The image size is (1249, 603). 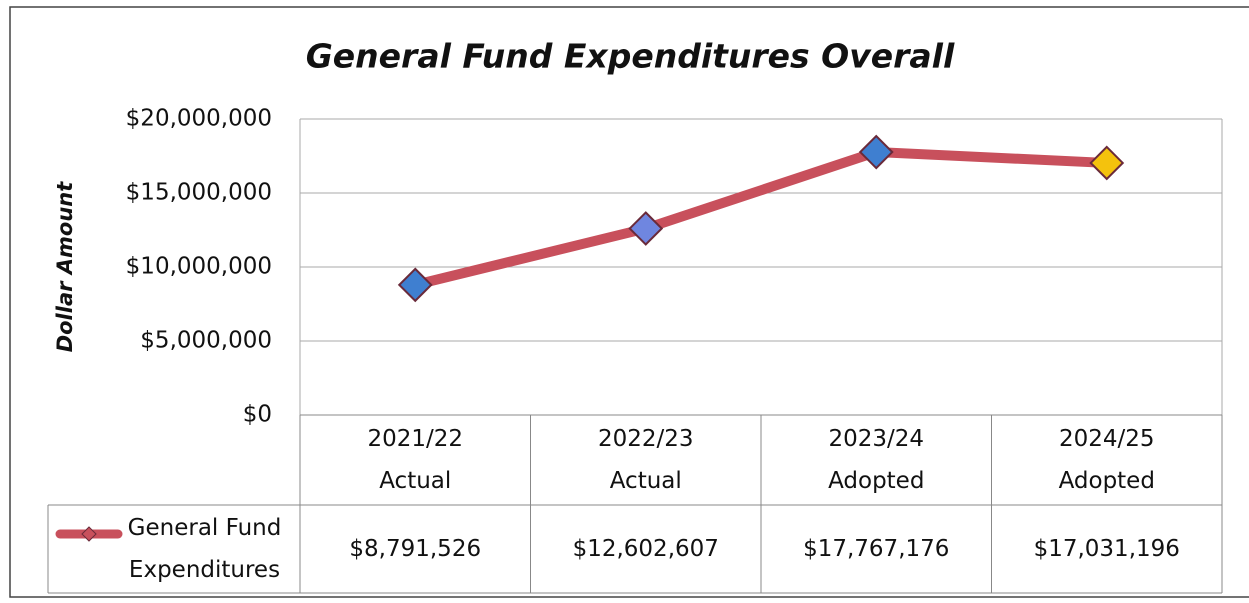 I want to click on x-tick-label: 2021/22 Actual, so click(x=415, y=460).